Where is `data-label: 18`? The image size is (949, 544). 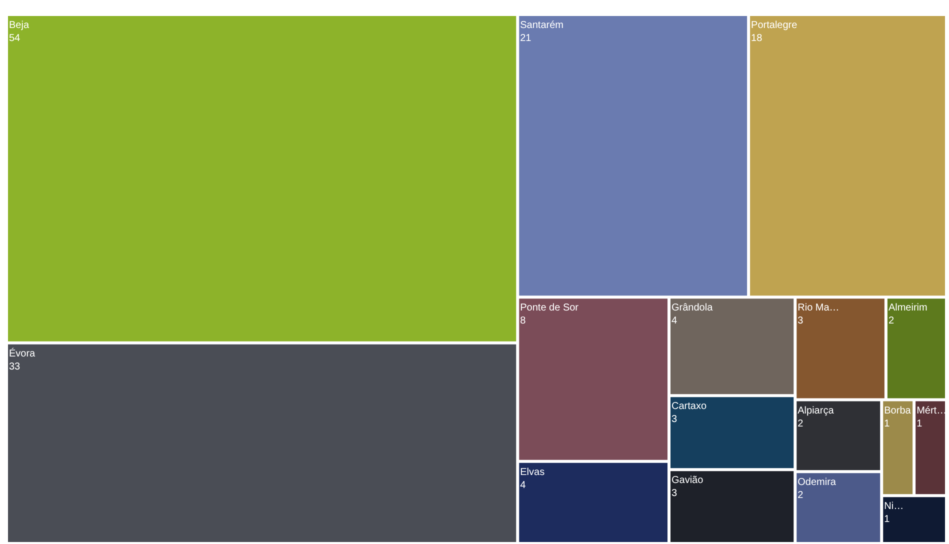
data-label: 18 is located at coordinates (757, 38).